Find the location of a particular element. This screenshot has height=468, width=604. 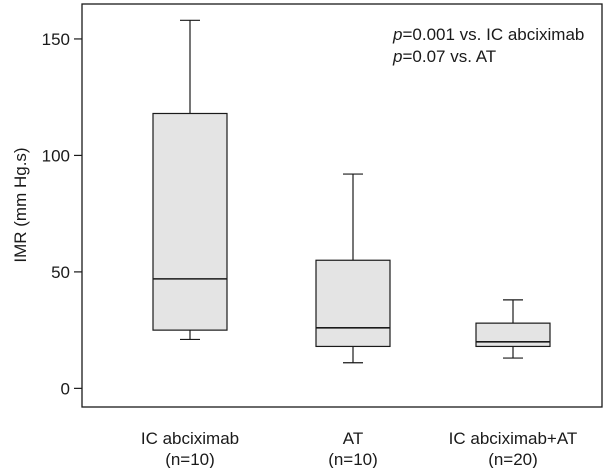

annotation-1-italic: p is located at coordinates (397, 56).